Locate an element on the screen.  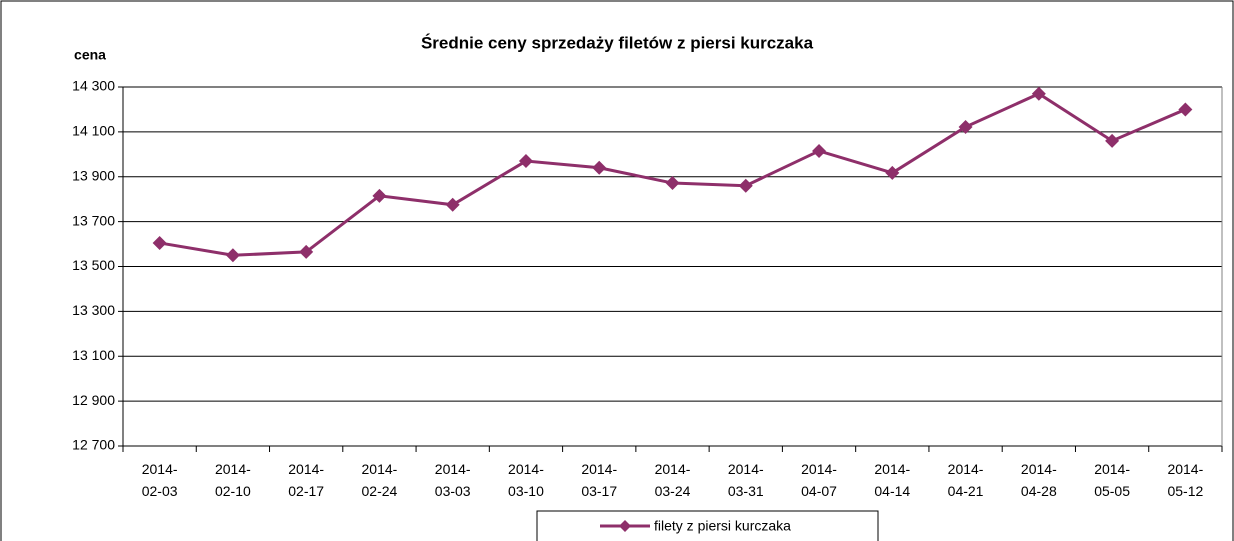
y-tick-label: 13 700 is located at coordinates (93, 220).